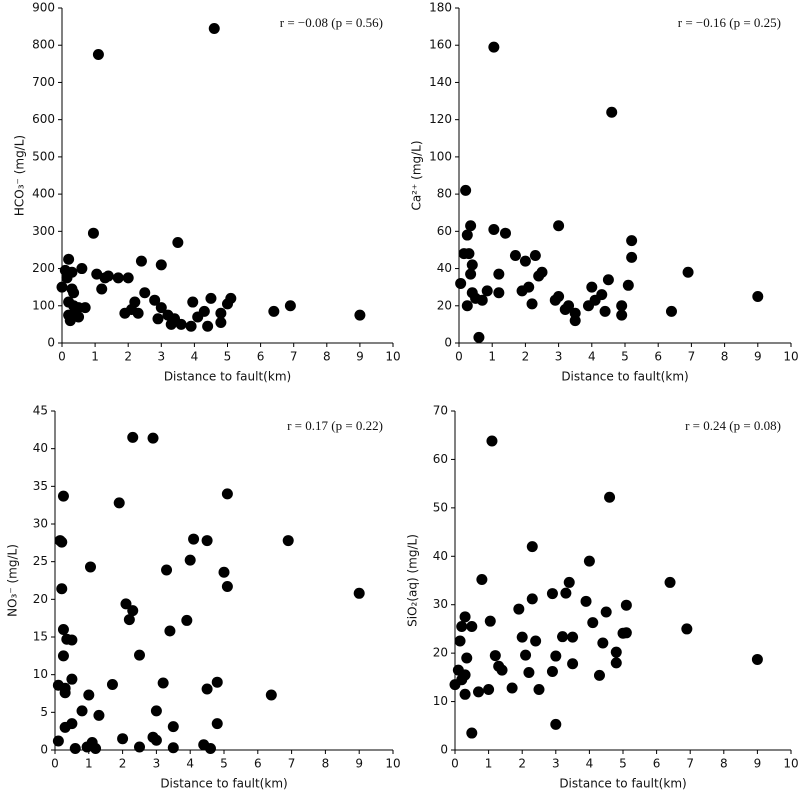  What do you see at coordinates (40, 411) in the screenshot?
I see `y-tick-label: 45` at bounding box center [40, 411].